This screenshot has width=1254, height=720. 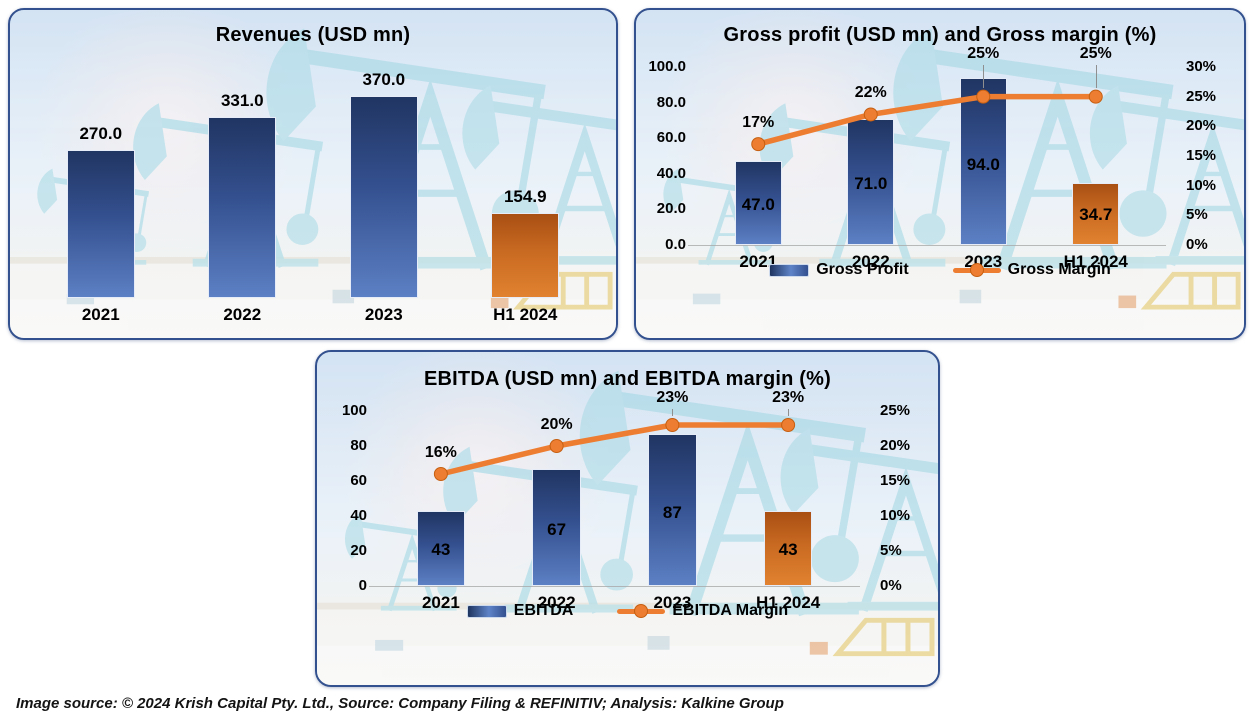 What do you see at coordinates (1059, 269) in the screenshot?
I see `legend-label: Gross Margin` at bounding box center [1059, 269].